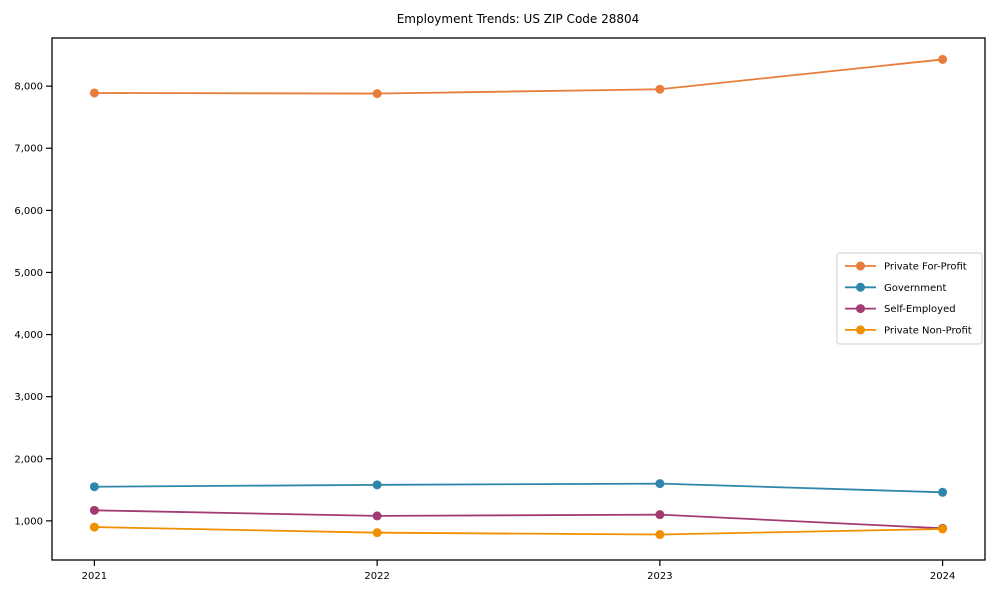 Image resolution: width=1000 pixels, height=600 pixels. I want to click on legend-box, so click(909, 298).